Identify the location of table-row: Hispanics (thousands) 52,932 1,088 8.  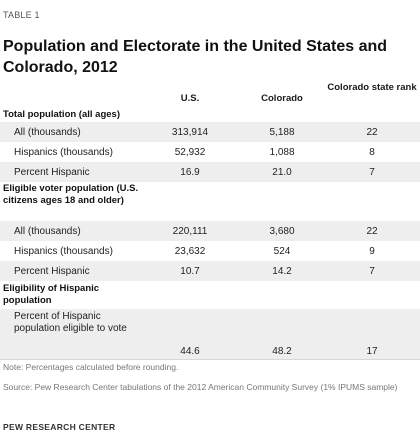
(210, 152).